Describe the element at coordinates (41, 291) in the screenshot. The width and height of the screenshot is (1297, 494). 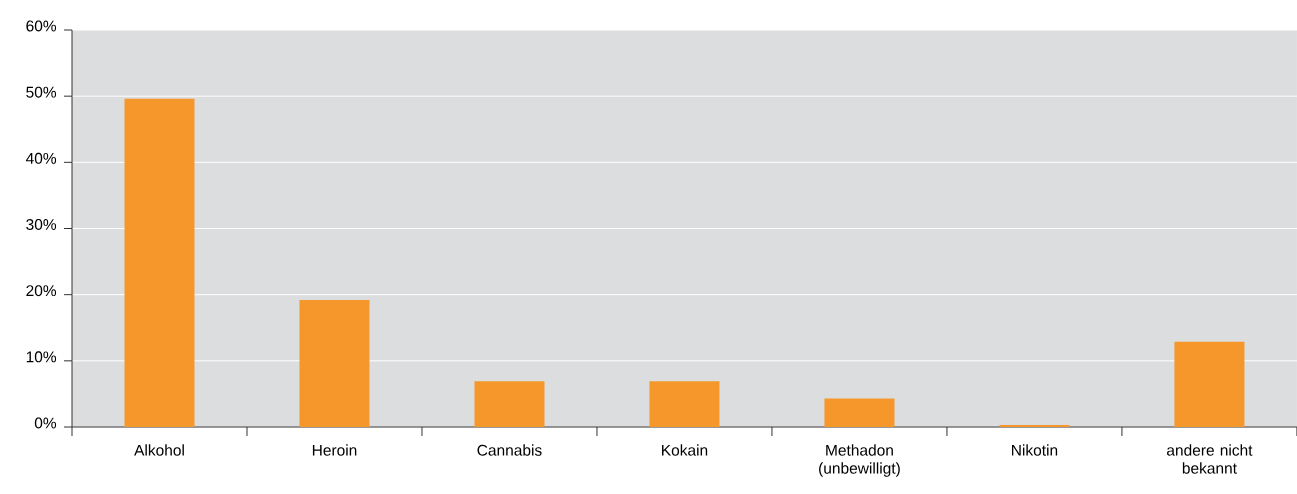
I see `y-tick-label: 20%` at that location.